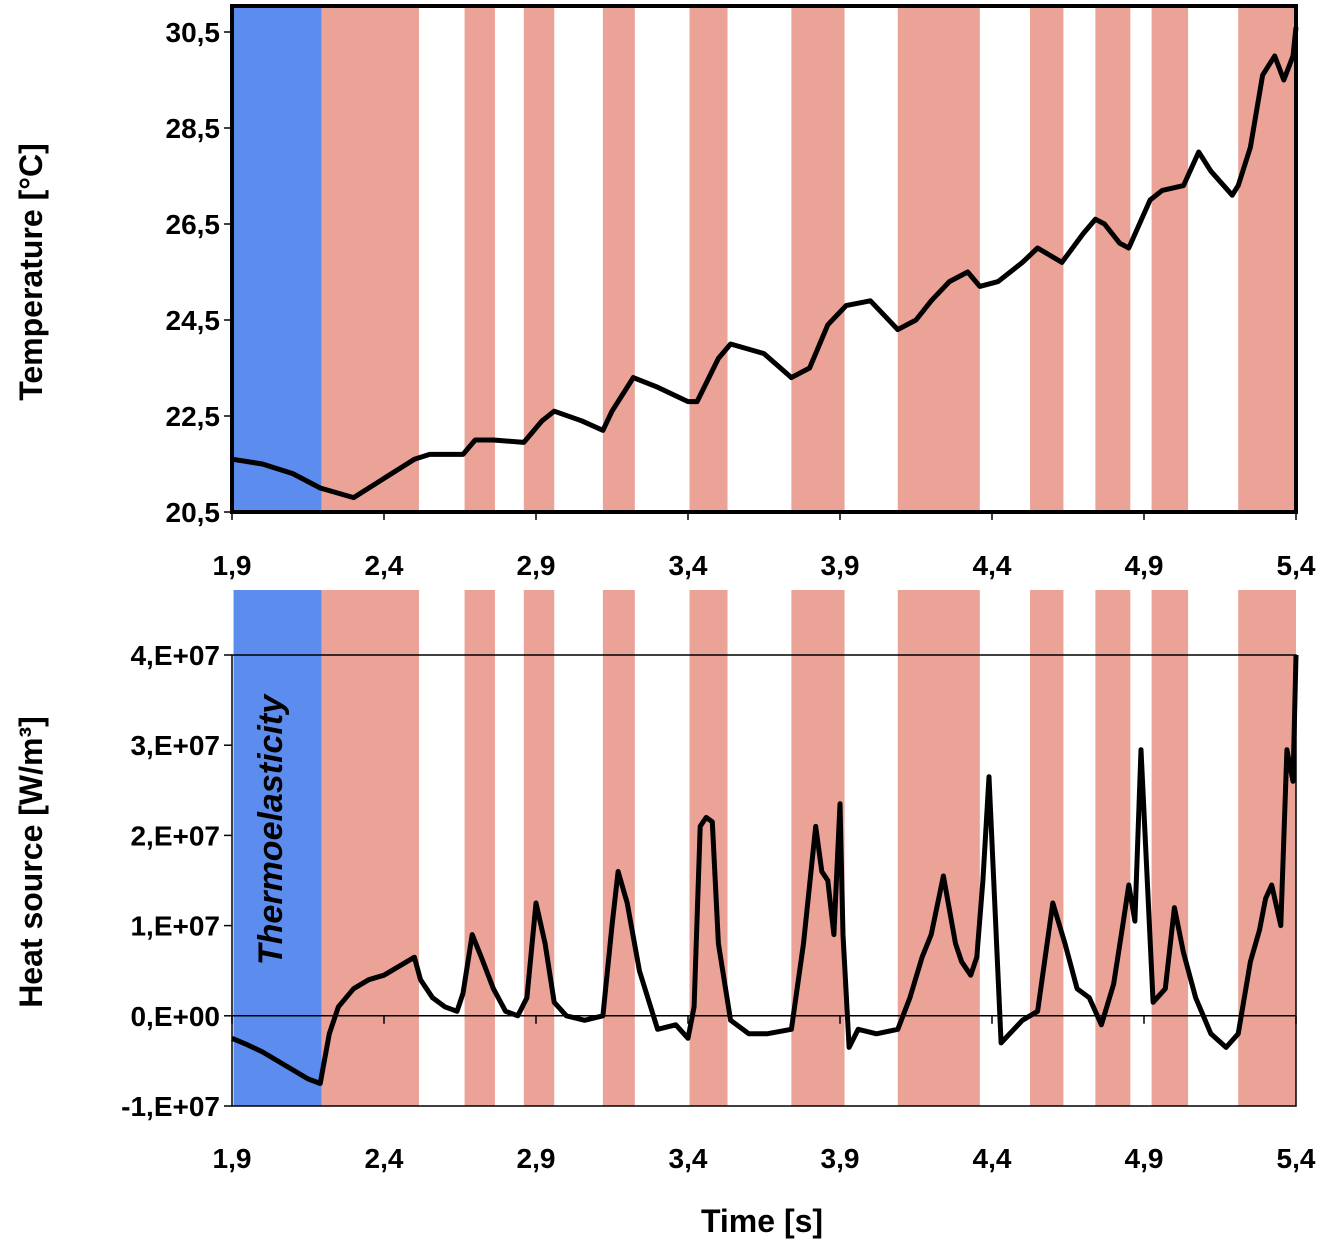 The width and height of the screenshot is (1325, 1239). What do you see at coordinates (762, 1221) in the screenshot?
I see `x-axis-label: Time [s]` at bounding box center [762, 1221].